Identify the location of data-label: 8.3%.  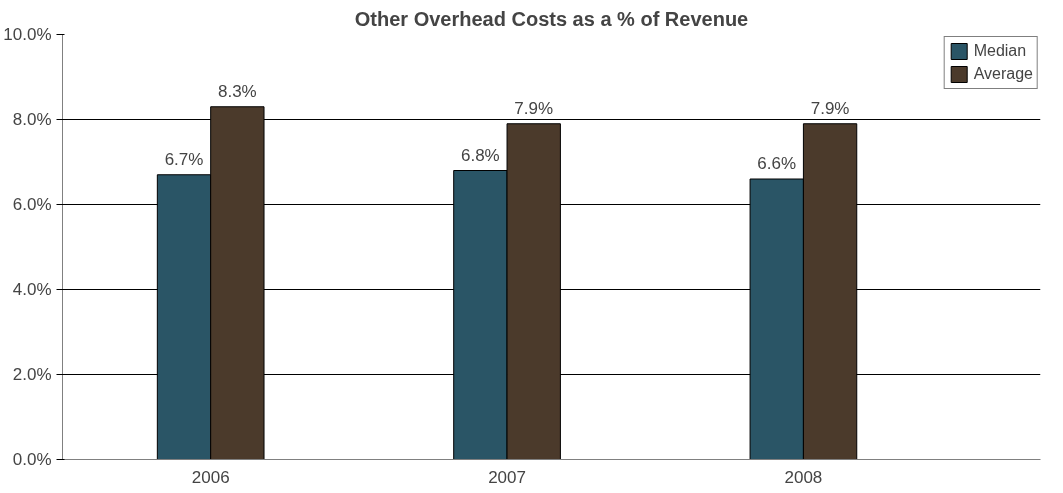
(237, 91).